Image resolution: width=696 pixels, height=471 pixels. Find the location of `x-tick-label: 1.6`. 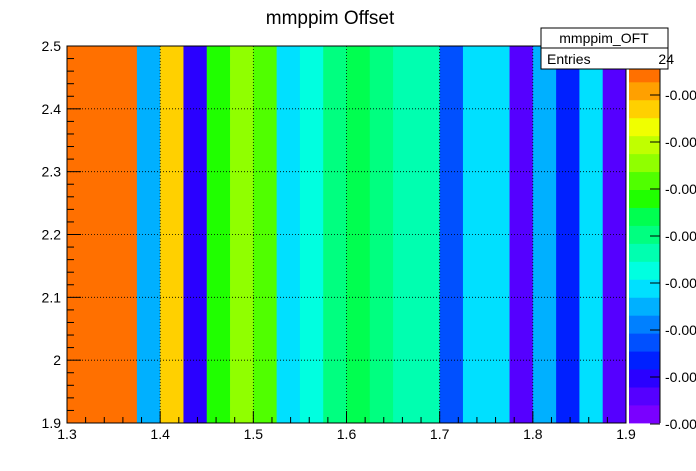

x-tick-label: 1.6 is located at coordinates (347, 434).